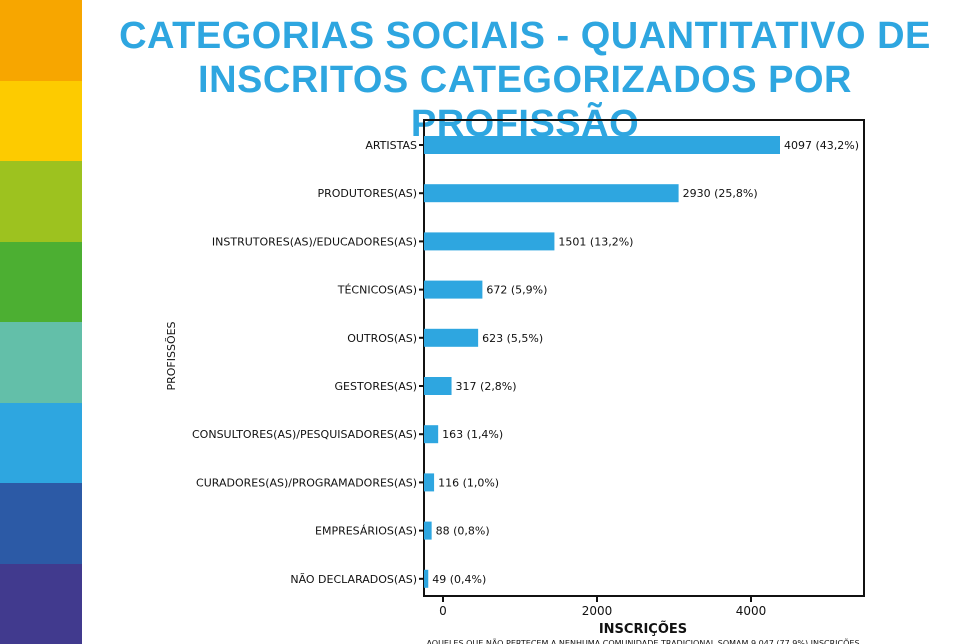 This screenshot has width=968, height=644. What do you see at coordinates (595, 241) in the screenshot?
I see `data-label: 1501 (13,2%)` at bounding box center [595, 241].